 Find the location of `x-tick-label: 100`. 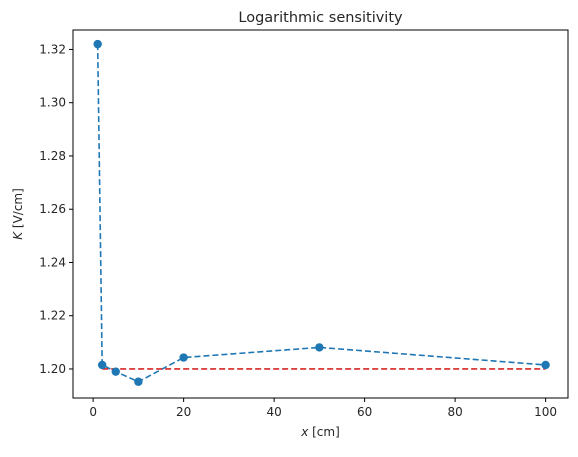

x-tick-label: 100 is located at coordinates (545, 412).